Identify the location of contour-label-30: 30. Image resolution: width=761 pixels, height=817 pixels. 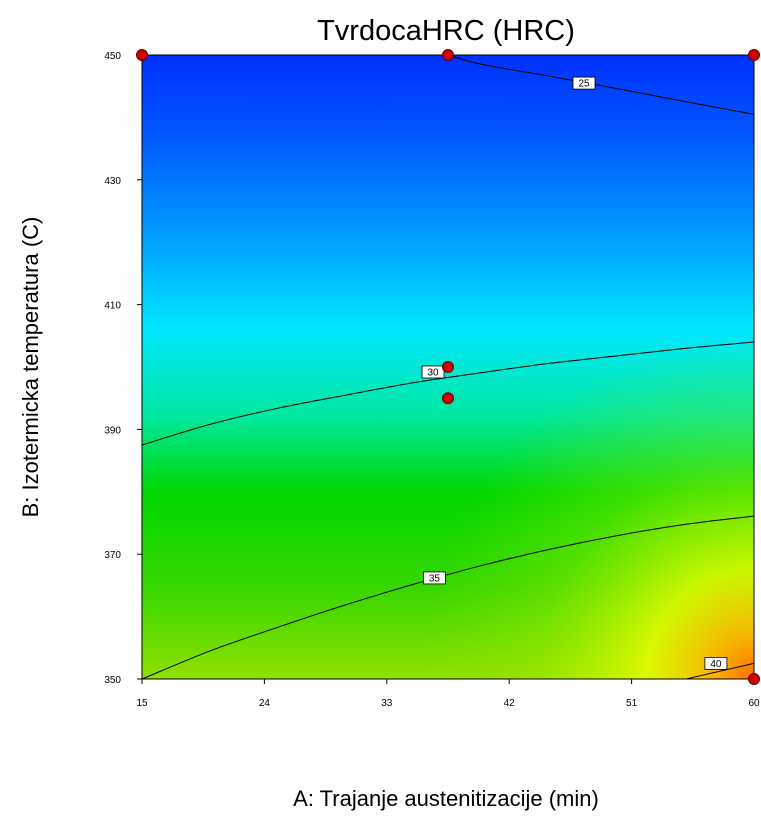
(433, 372).